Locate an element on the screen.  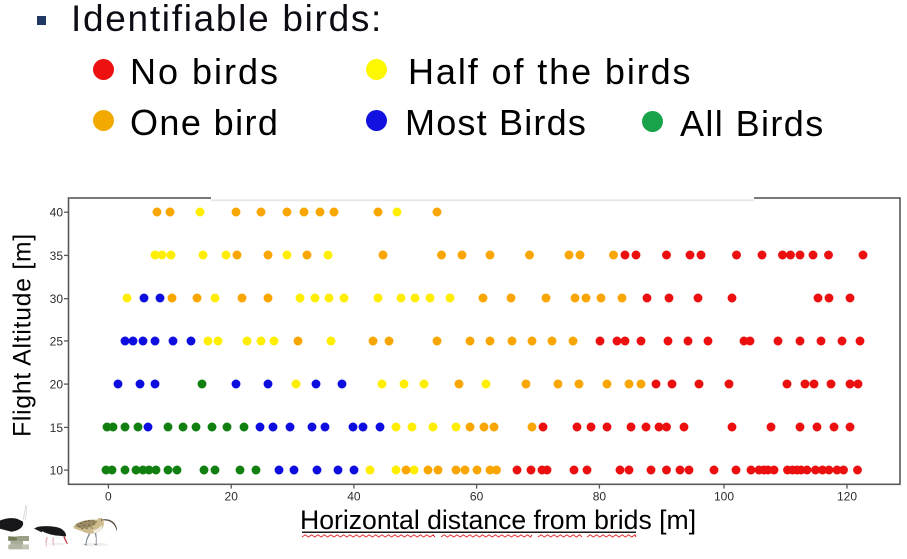
svg-text: 15 is located at coordinates (57, 428).